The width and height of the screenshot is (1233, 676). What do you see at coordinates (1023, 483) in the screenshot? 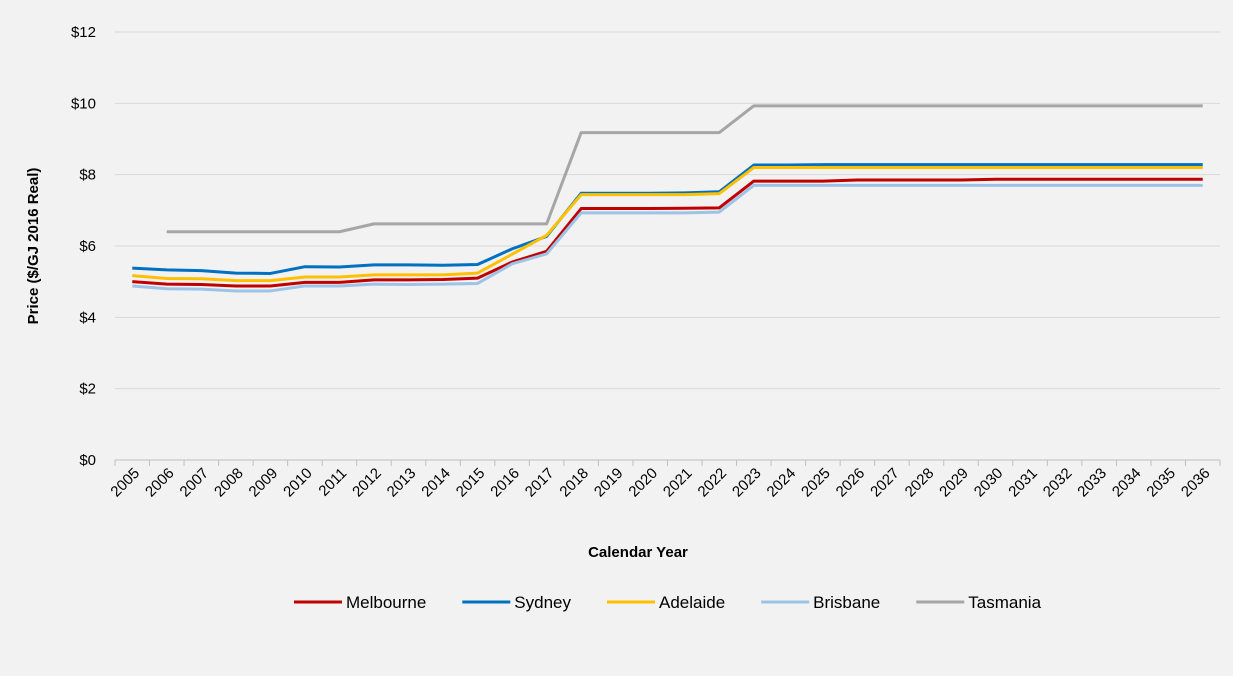
I see `x-tick-label: 2031` at bounding box center [1023, 483].